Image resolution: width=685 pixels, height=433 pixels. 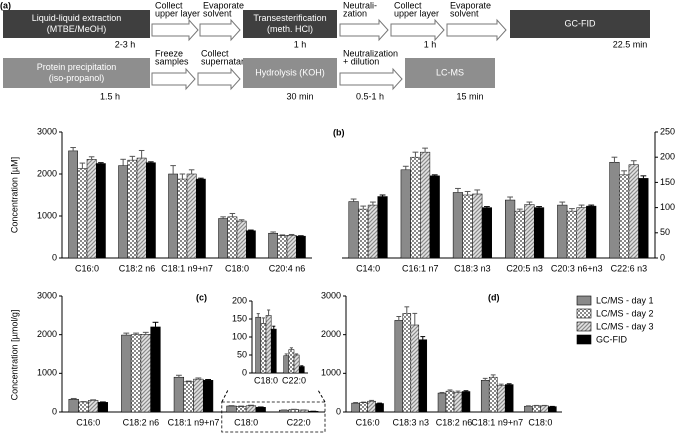 I want to click on box-text: Liquid-liquid extraction, so click(x=77, y=18).